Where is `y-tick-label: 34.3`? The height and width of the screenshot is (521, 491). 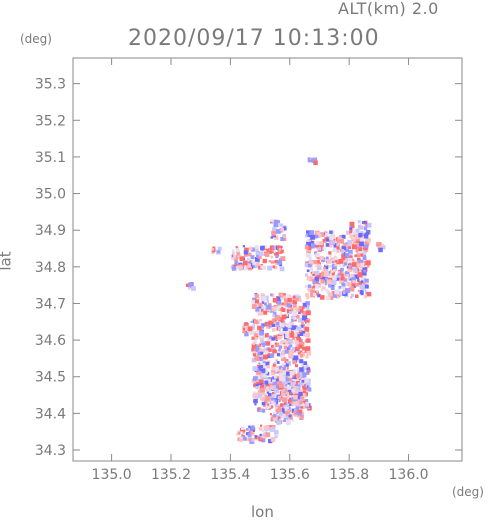 y-tick-label: 34.3 is located at coordinates (50, 451).